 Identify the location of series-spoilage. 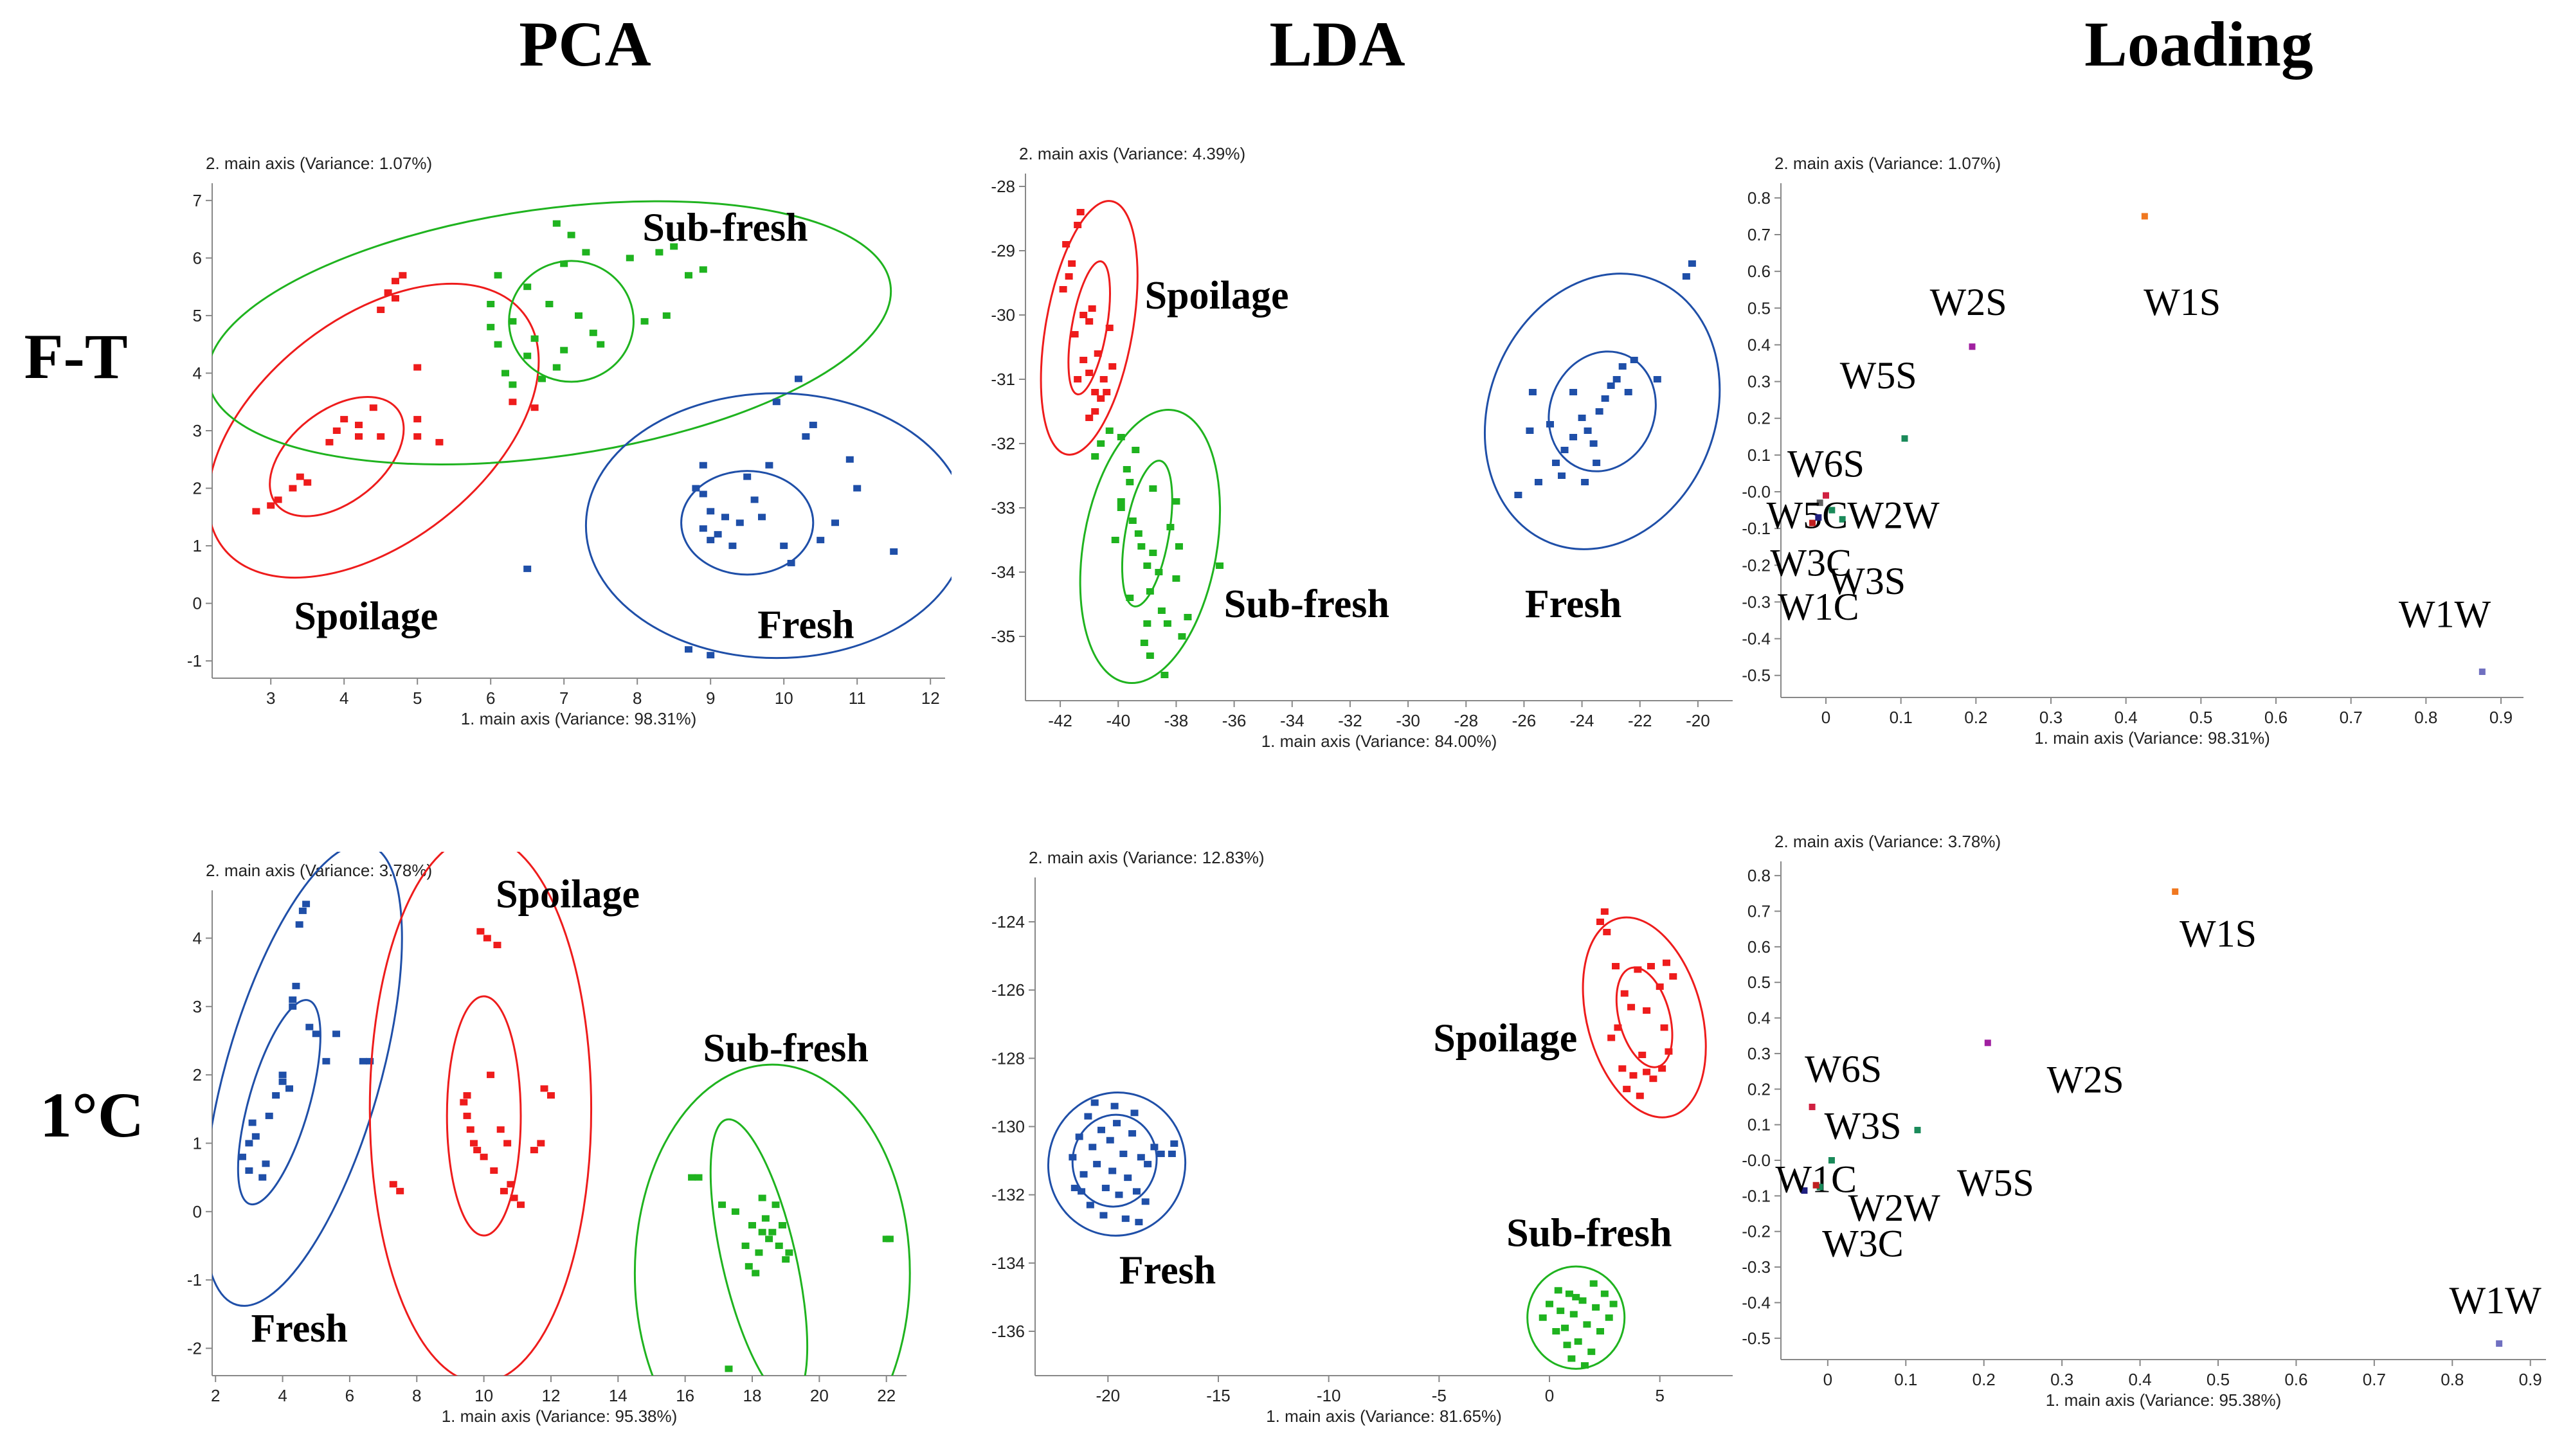
(480, 1114).